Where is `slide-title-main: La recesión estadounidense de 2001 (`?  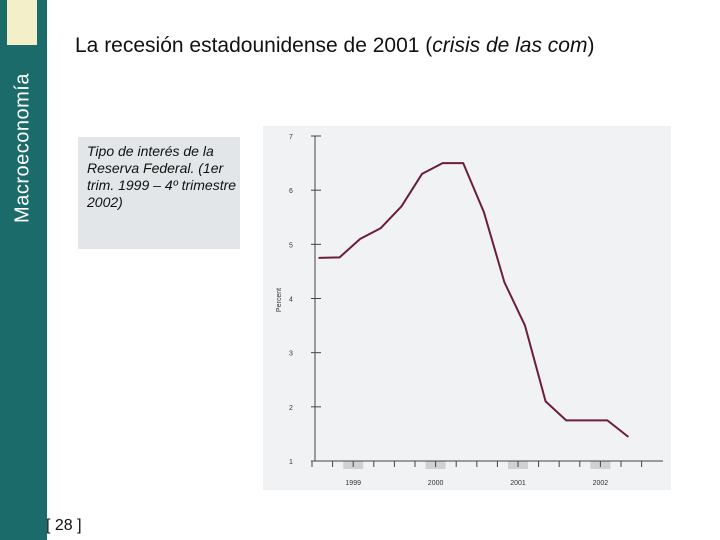 slide-title-main: La recesión estadounidense de 2001 ( is located at coordinates (254, 45).